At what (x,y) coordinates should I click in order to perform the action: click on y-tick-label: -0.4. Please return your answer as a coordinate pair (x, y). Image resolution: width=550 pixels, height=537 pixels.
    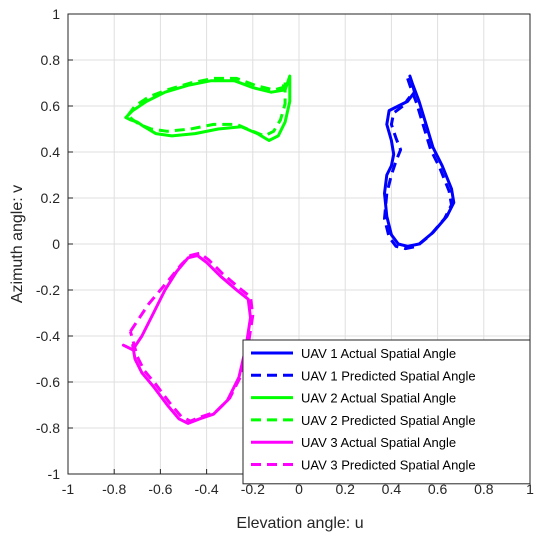
    Looking at the image, I should click on (48, 336).